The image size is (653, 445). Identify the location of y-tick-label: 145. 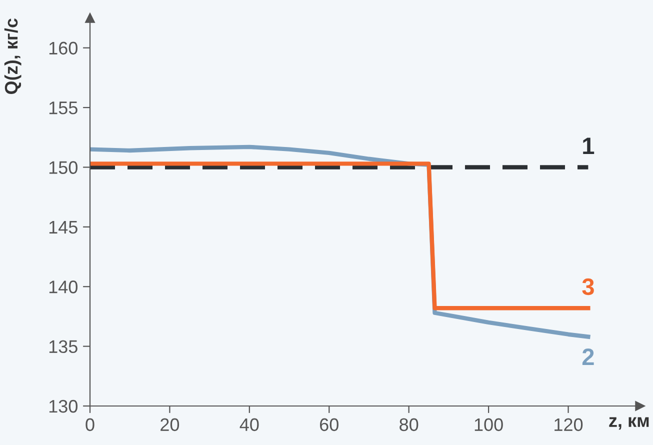
(63, 227).